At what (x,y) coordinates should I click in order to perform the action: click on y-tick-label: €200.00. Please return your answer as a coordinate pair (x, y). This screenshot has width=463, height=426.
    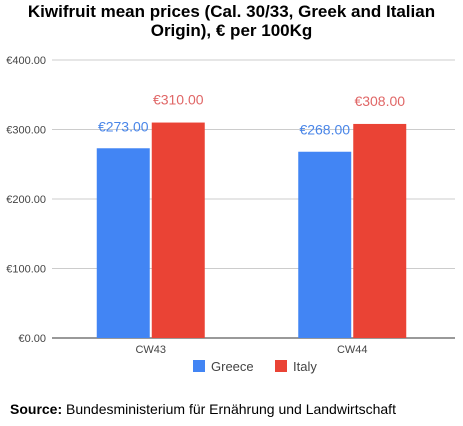
    Looking at the image, I should click on (26, 200).